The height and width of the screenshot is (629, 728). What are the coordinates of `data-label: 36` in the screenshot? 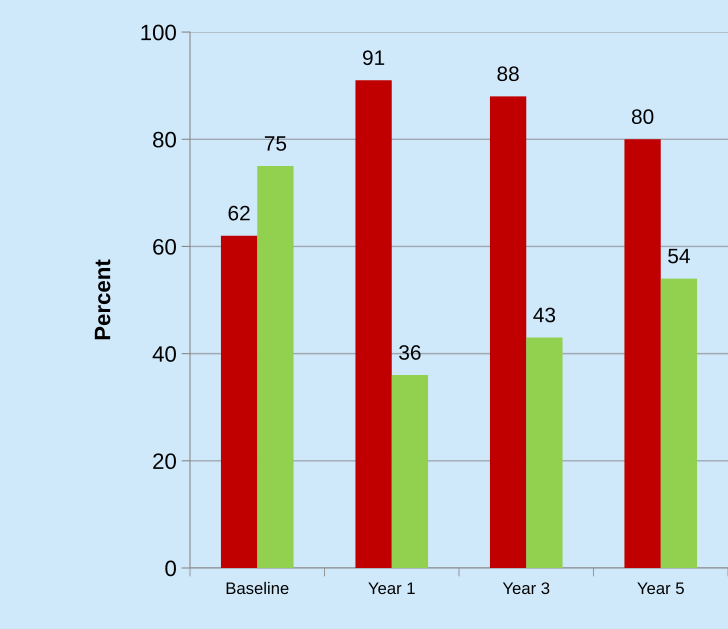 It's located at (410, 352).